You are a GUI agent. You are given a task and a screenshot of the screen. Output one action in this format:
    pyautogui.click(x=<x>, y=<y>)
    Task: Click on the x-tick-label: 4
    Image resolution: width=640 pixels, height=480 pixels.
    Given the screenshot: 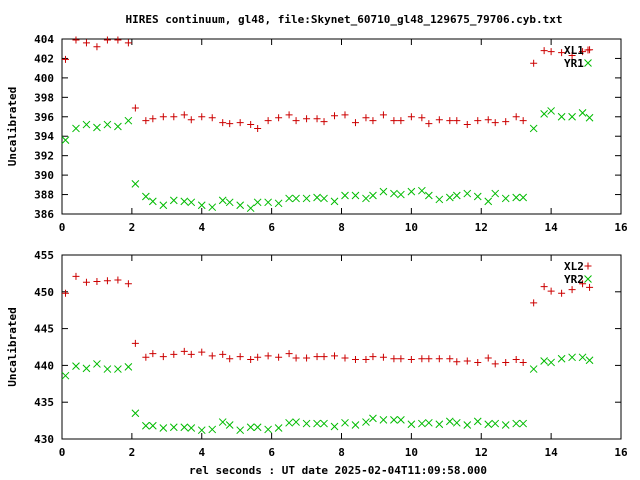 What is the action you would take?
    pyautogui.click(x=201, y=227)
    